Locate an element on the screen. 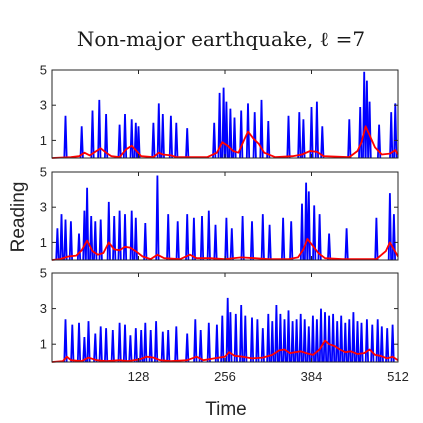 The image size is (423, 423). x-tick-label: 128 is located at coordinates (139, 376).